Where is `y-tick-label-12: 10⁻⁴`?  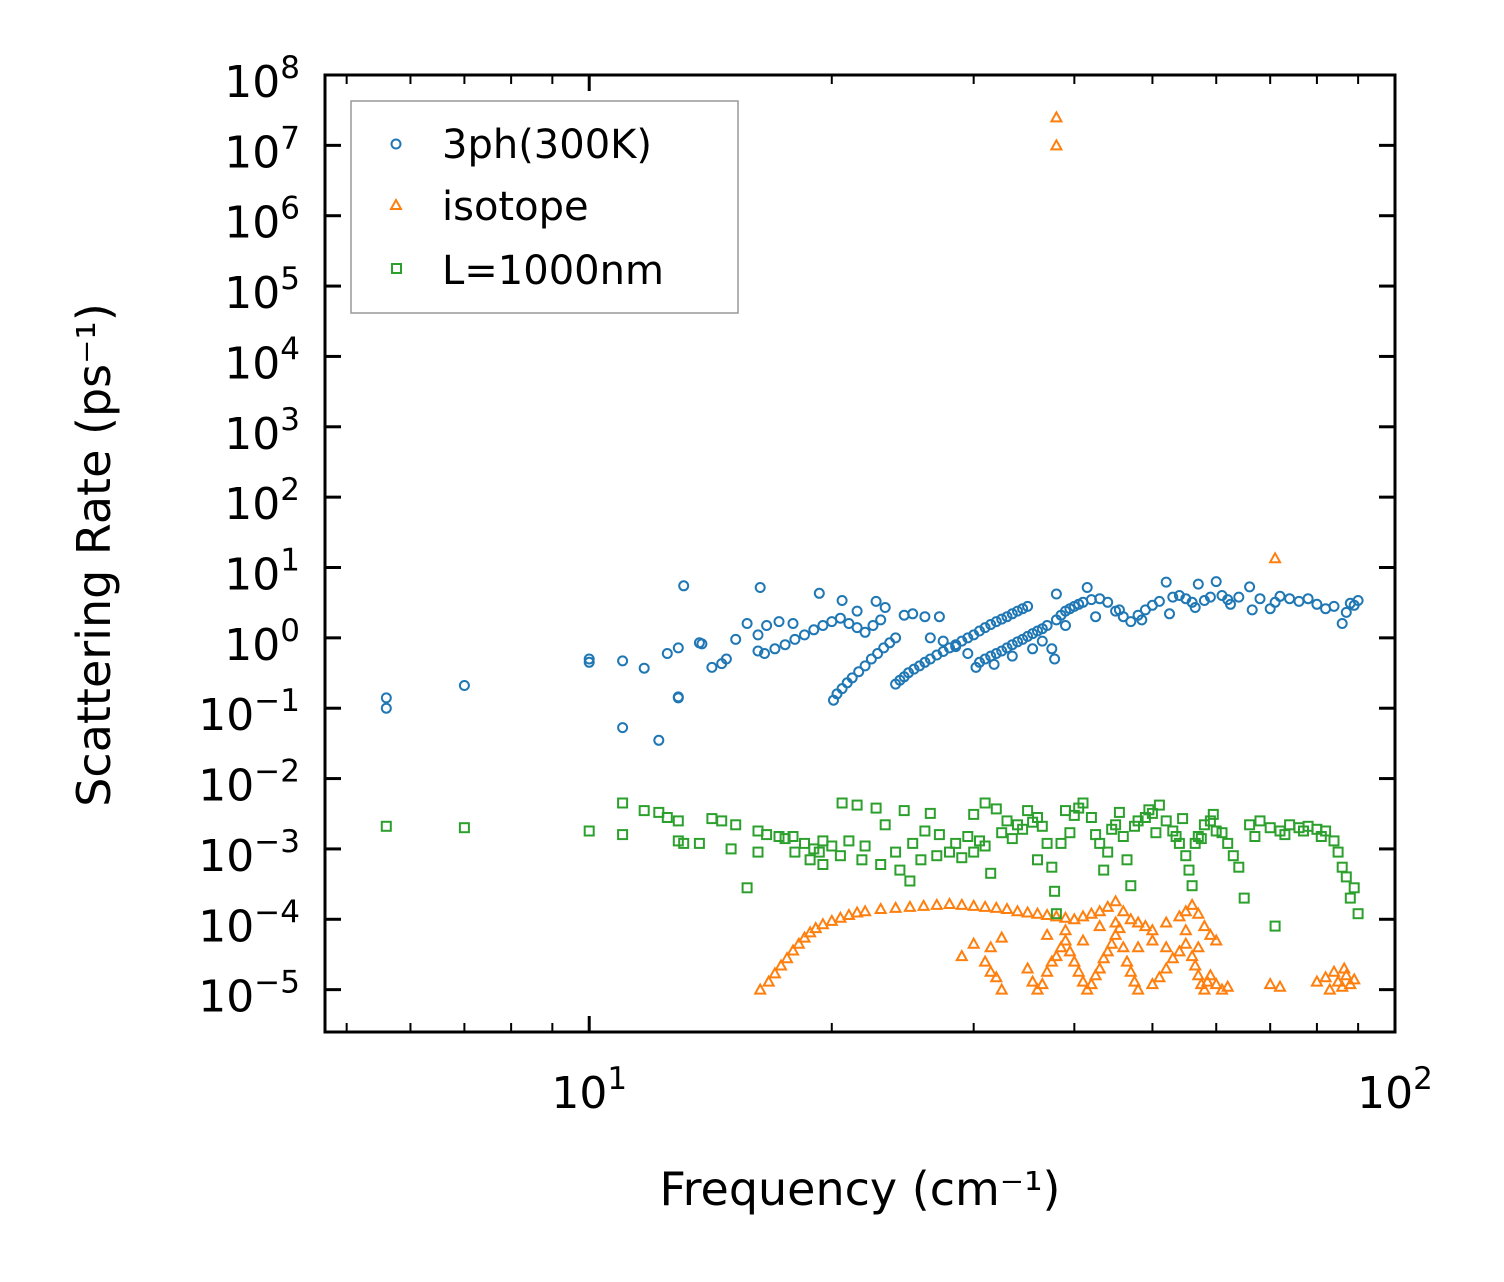
y-tick-label-12: 10⁻⁴ is located at coordinates (249, 923).